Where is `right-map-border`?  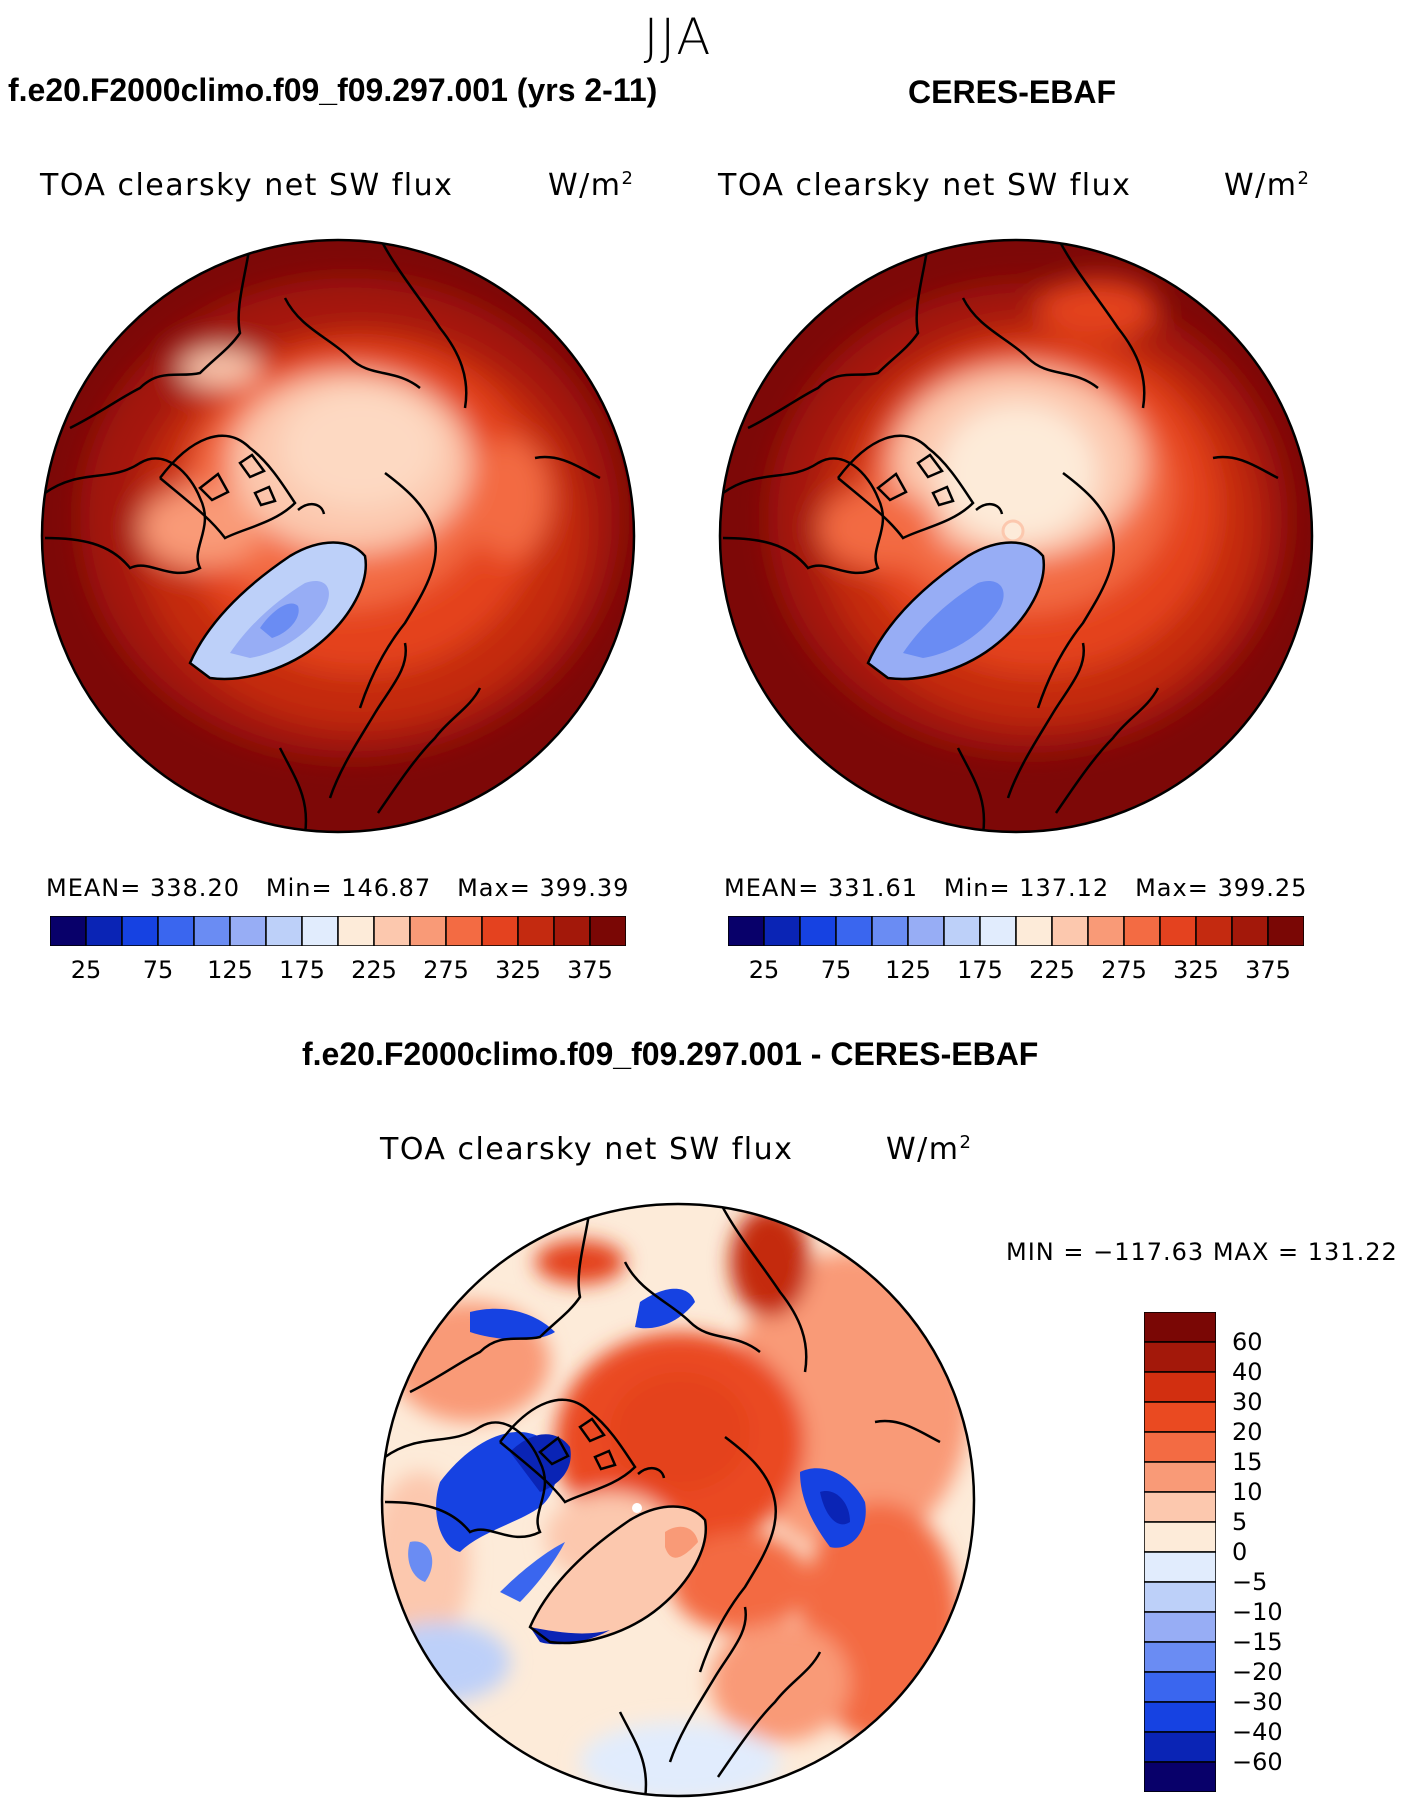 right-map-border is located at coordinates (1016, 536).